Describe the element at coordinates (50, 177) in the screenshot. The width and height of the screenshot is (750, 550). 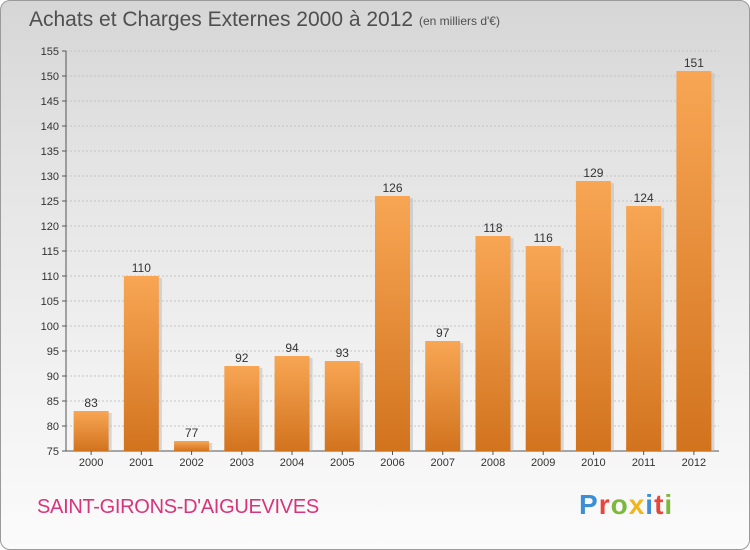
I see `y-tick-label: 130` at that location.